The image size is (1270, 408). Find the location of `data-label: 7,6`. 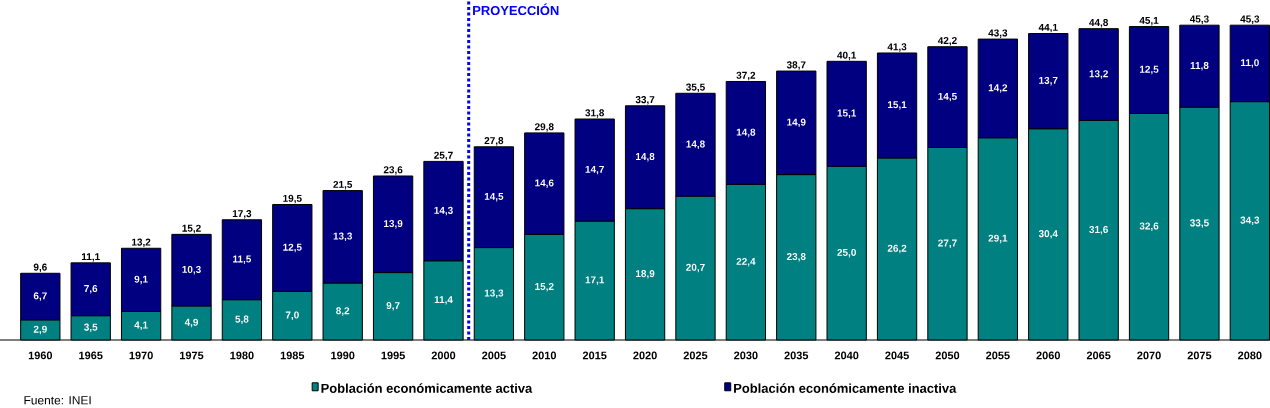

data-label: 7,6 is located at coordinates (91, 289).